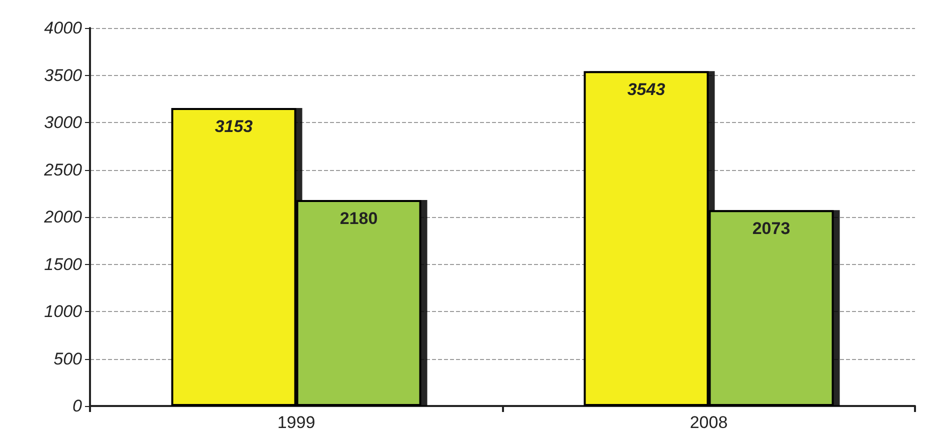 Image resolution: width=950 pixels, height=446 pixels. I want to click on x-tick-label: 1999, so click(296, 422).